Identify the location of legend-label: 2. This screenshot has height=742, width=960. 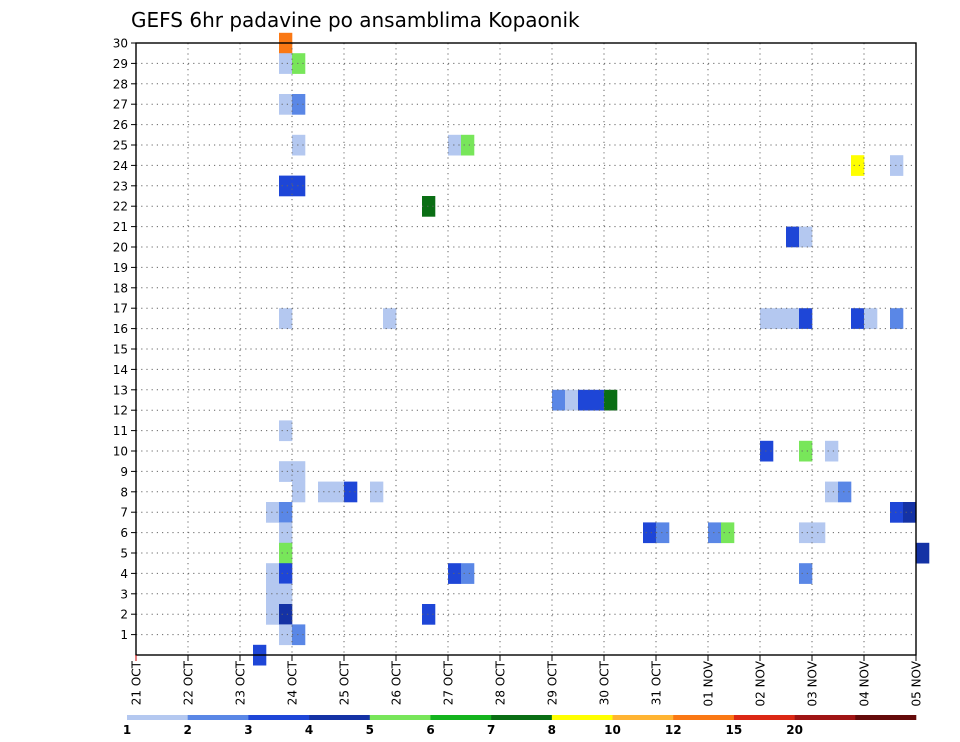
(188, 730).